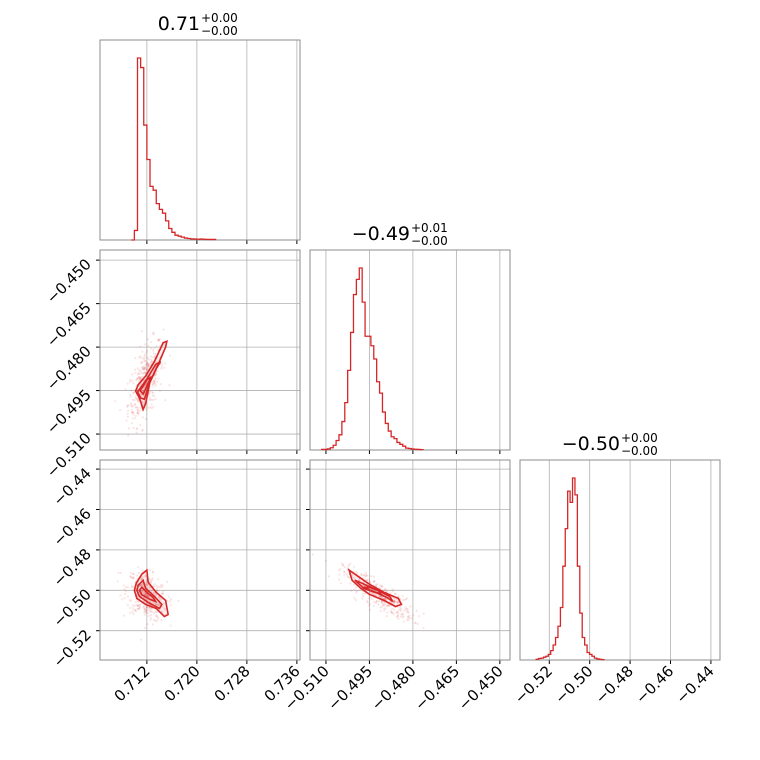 The height and width of the screenshot is (760, 760). What do you see at coordinates (654, 684) in the screenshot?
I see `tick-label-x: −0.46` at bounding box center [654, 684].